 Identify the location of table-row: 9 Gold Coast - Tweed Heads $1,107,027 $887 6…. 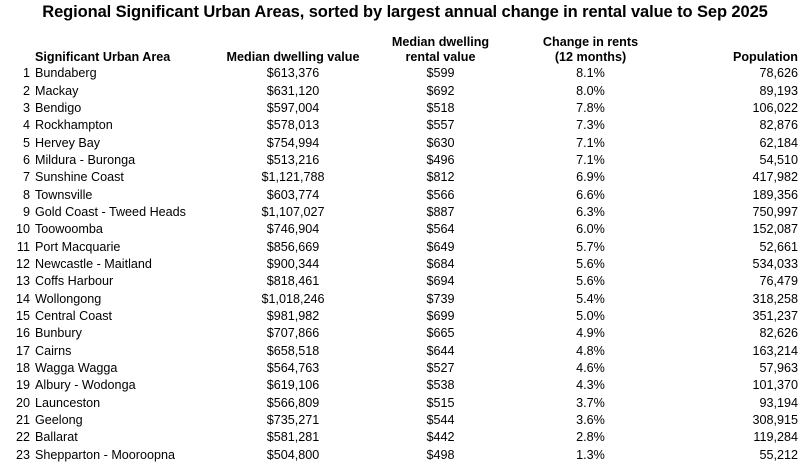
(405, 212).